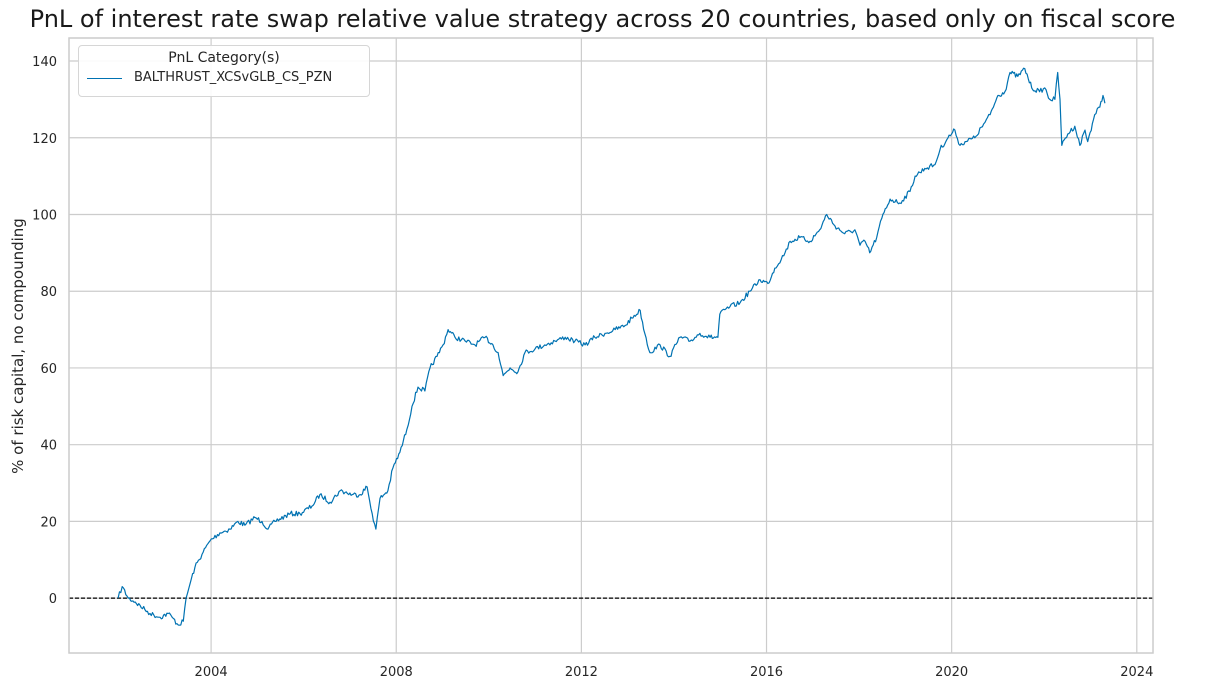 The height and width of the screenshot is (691, 1205). Describe the element at coordinates (233, 77) in the screenshot. I see `legend-entry: BALTHRUST_XCSvGLB_CS_PZN` at that location.